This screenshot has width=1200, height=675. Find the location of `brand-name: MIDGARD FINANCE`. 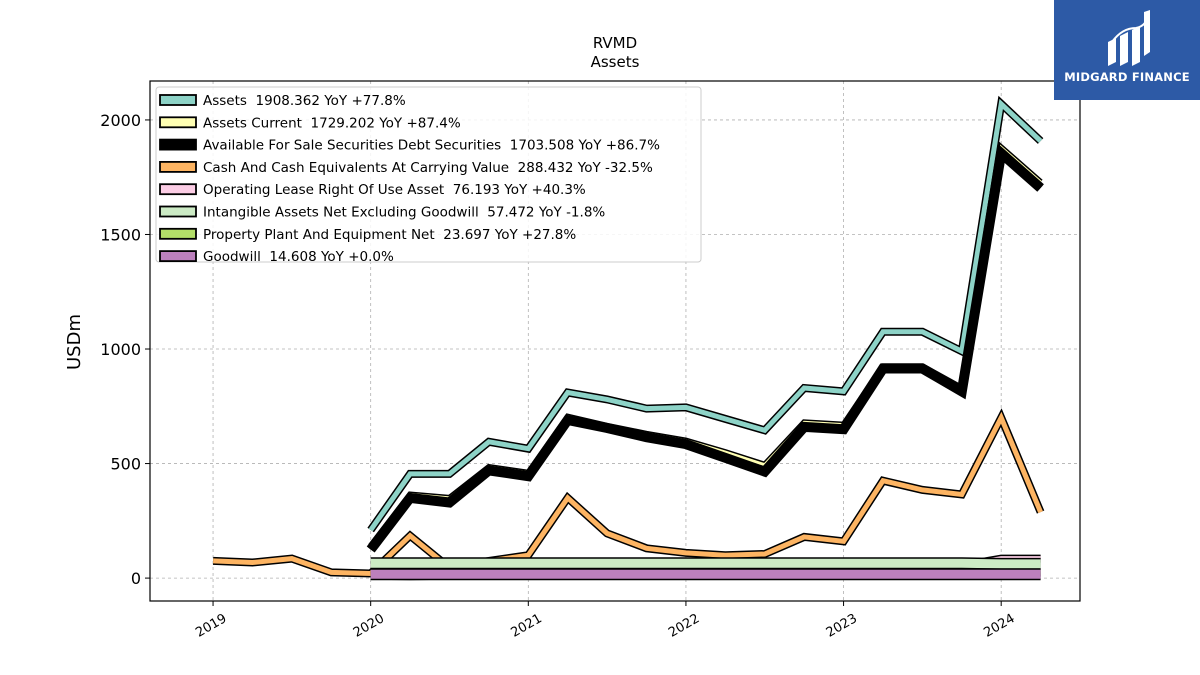

brand-name: MIDGARD FINANCE is located at coordinates (1127, 77).